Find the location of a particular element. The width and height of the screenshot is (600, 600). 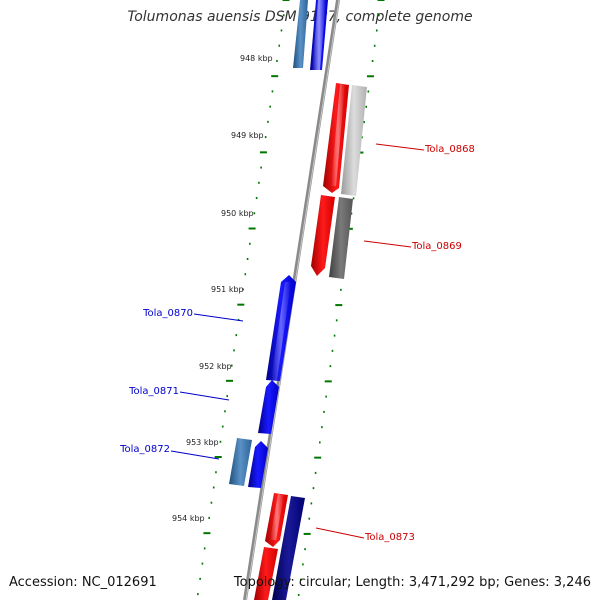

gene-arrow-tola-0868-shine is located at coordinates (338, 135).